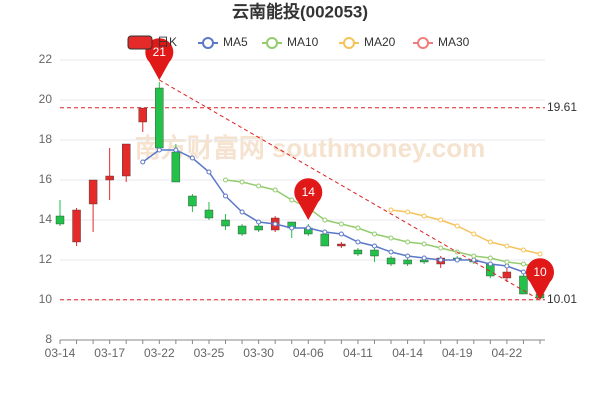 The image size is (600, 400). I want to click on legend-label: MA10, so click(303, 42).